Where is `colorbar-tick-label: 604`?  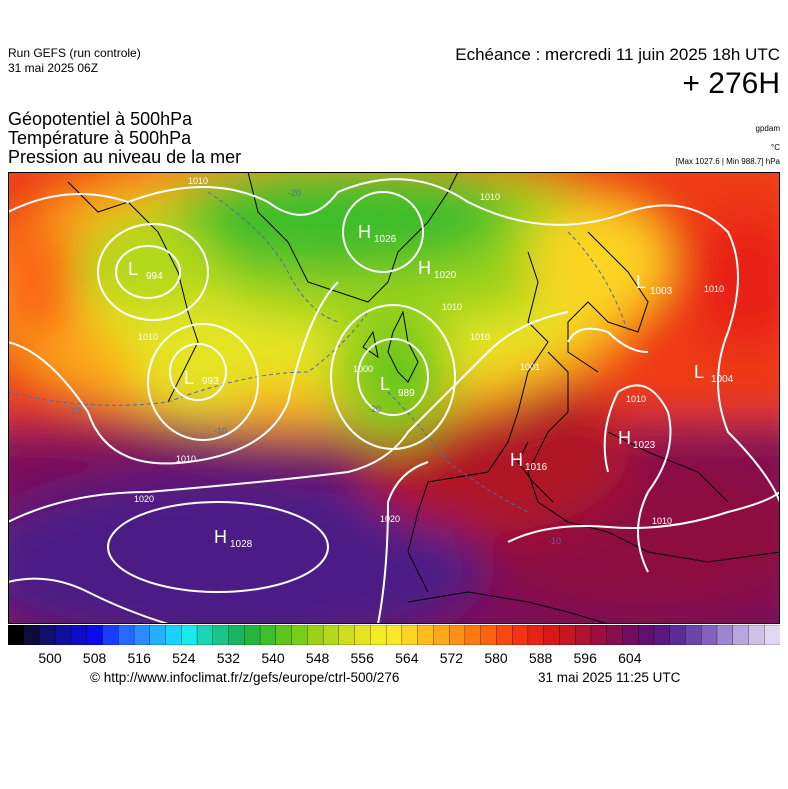 colorbar-tick-label: 604 is located at coordinates (630, 658).